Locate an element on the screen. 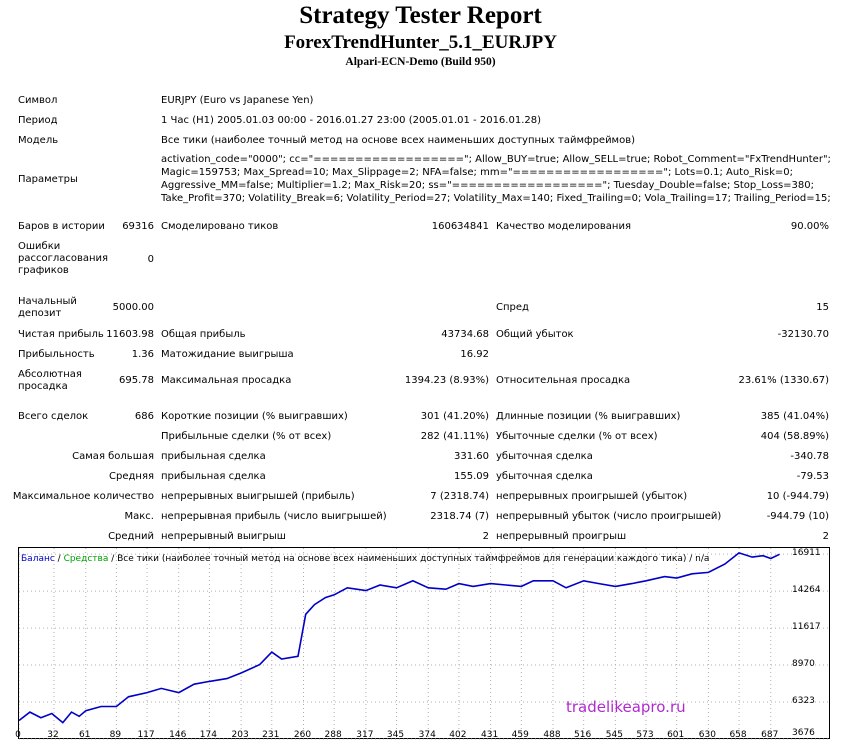 This screenshot has width=841, height=752. bars-label: Баров в истории is located at coordinates (61, 226).